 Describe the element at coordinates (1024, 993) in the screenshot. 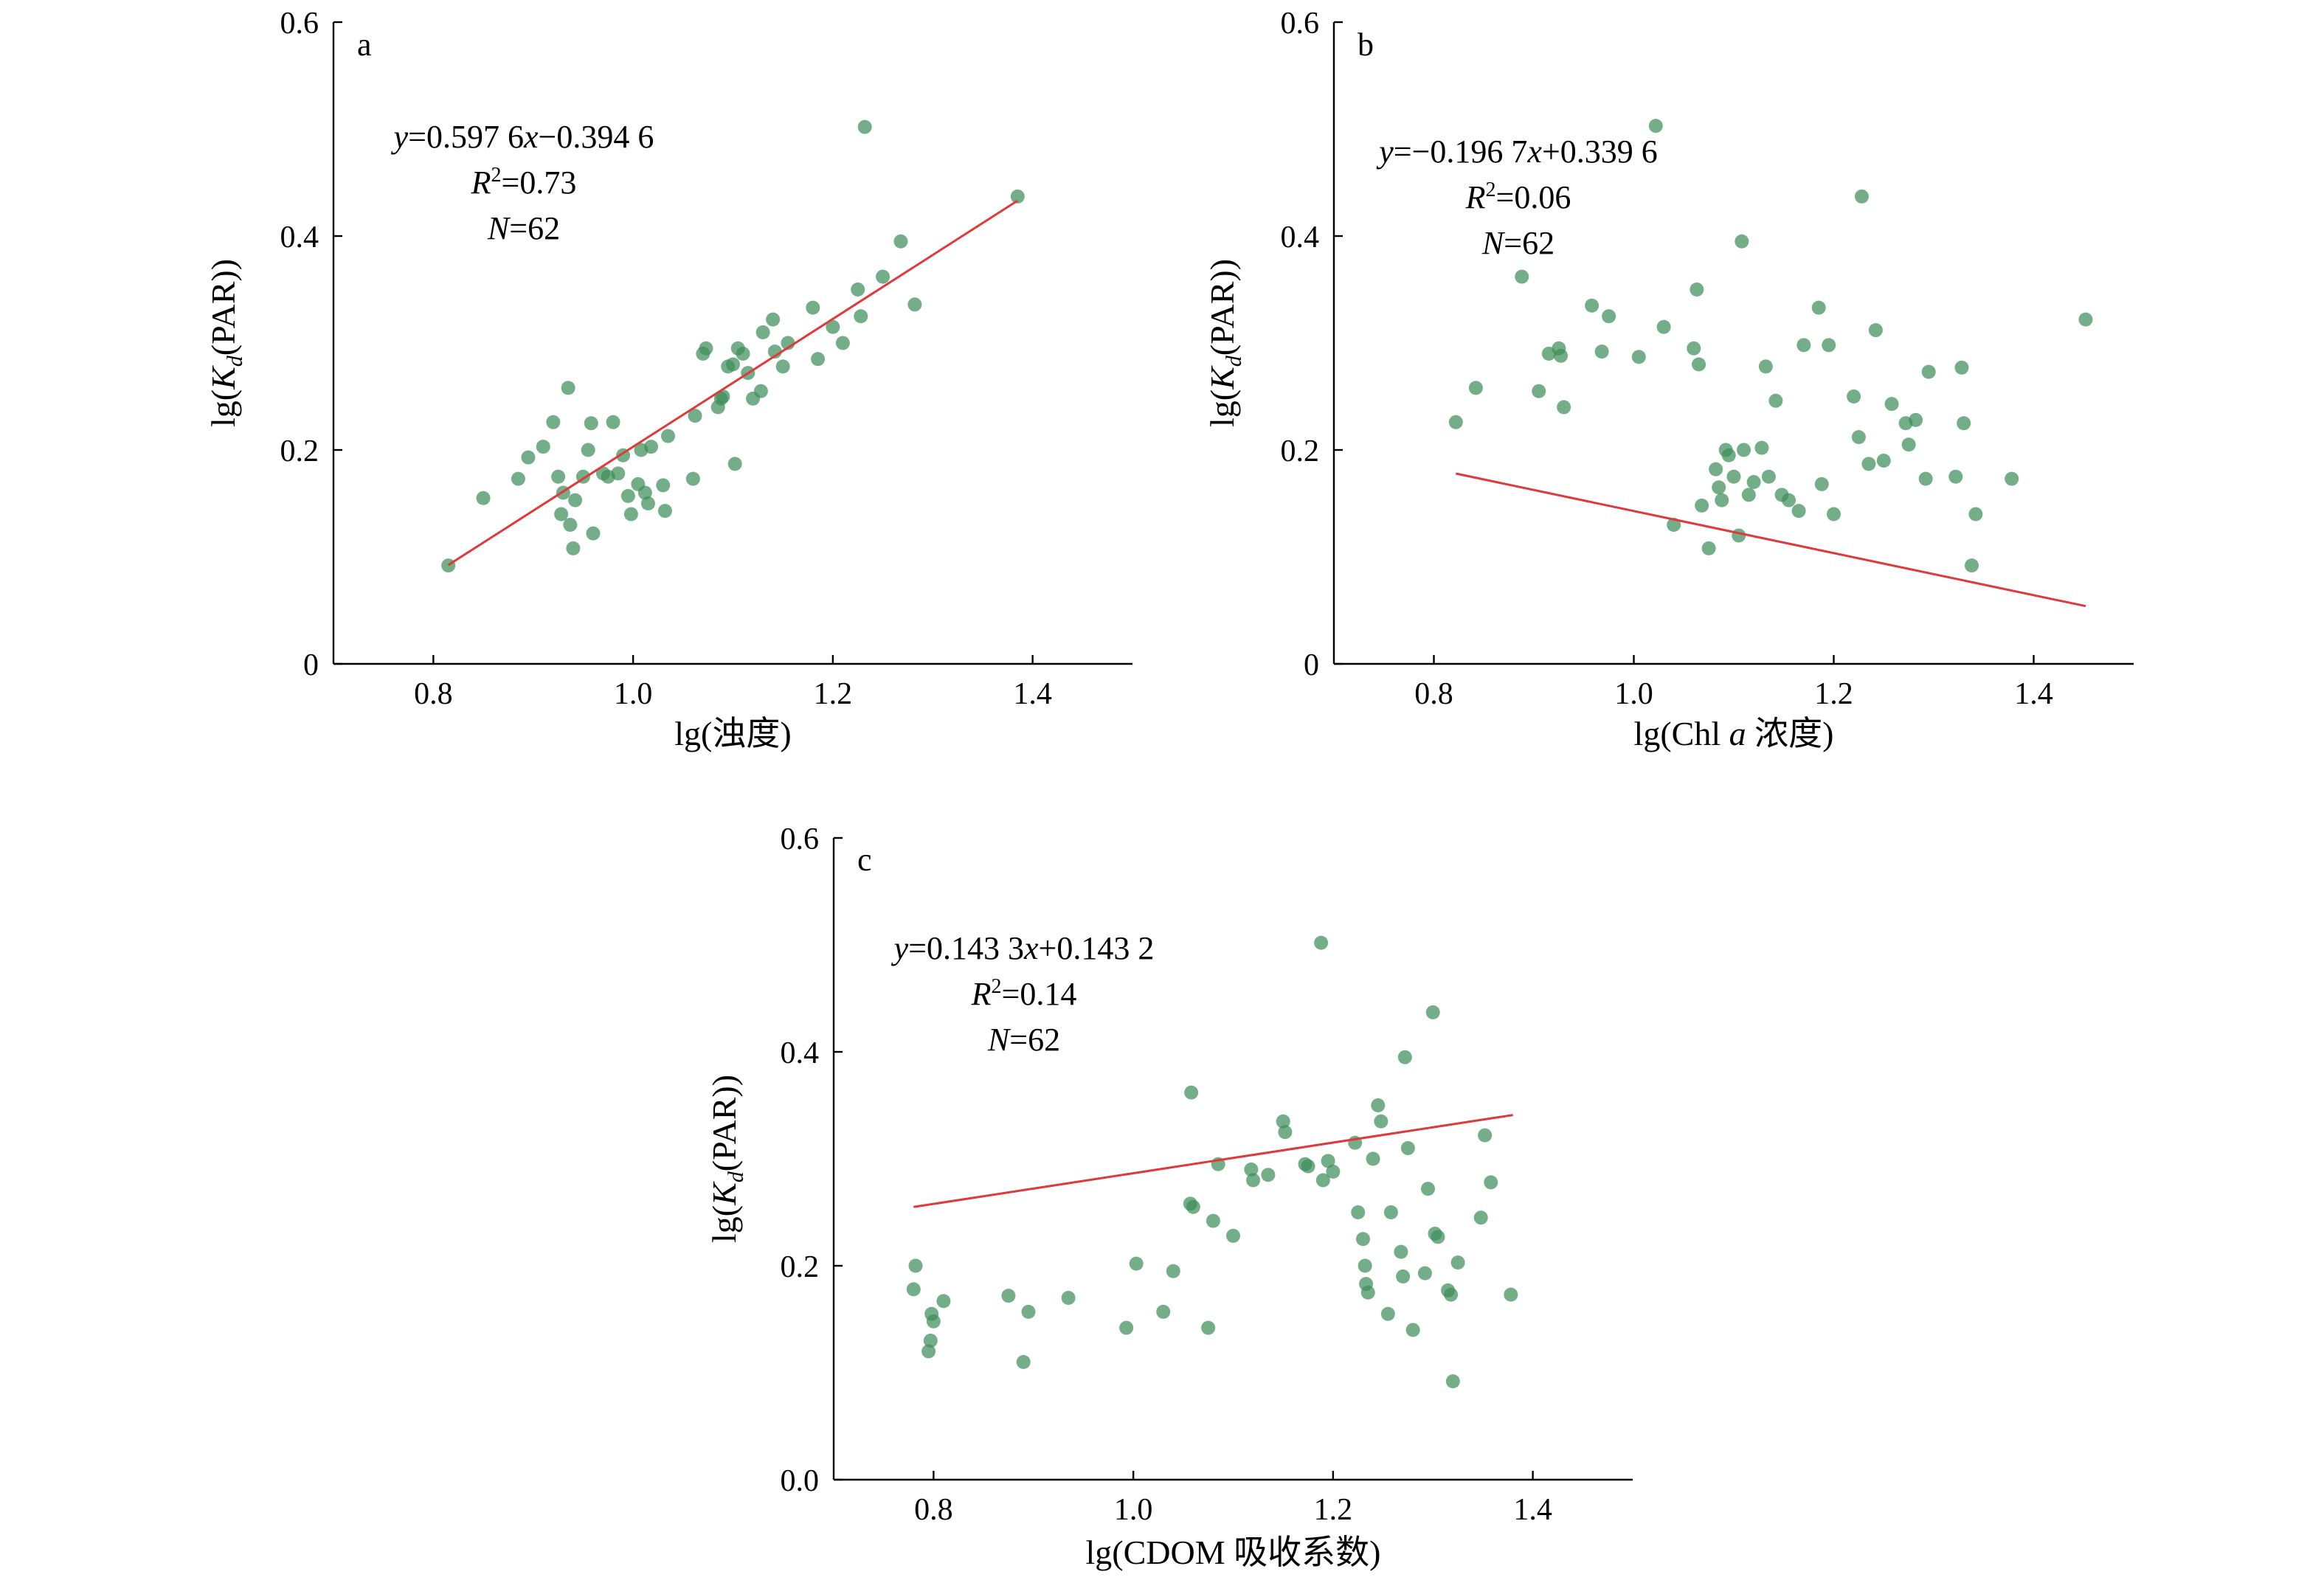

I see `r-squared-label: R2=0.14` at that location.